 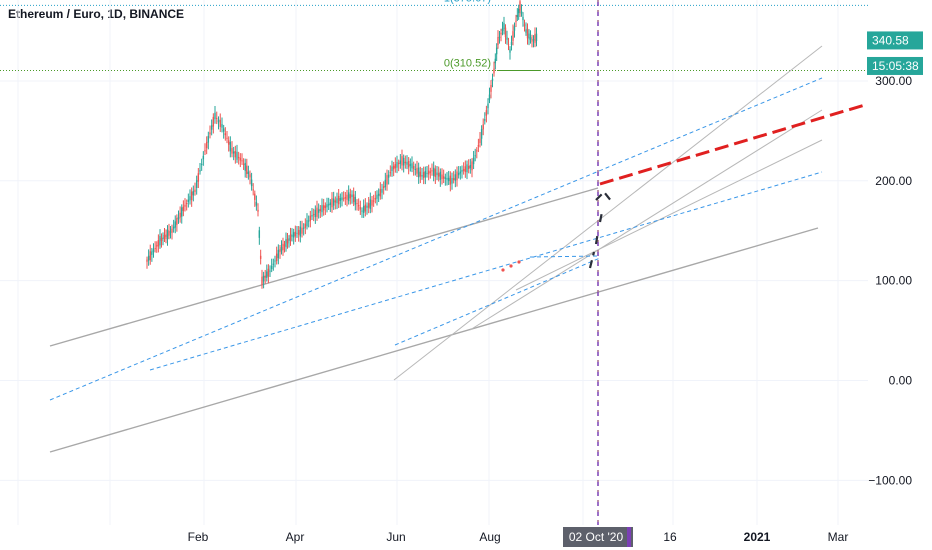 I want to click on price-tag-label: 15:05:38, so click(x=895, y=66).